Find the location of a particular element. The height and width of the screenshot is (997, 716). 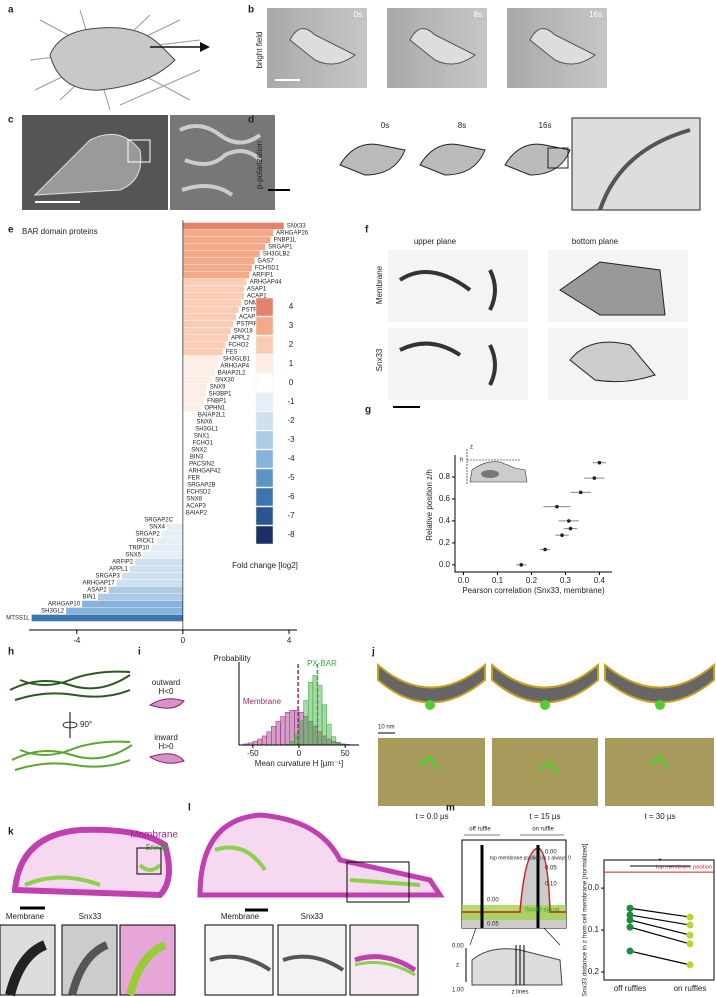

bar-label: FES is located at coordinates (232, 353).